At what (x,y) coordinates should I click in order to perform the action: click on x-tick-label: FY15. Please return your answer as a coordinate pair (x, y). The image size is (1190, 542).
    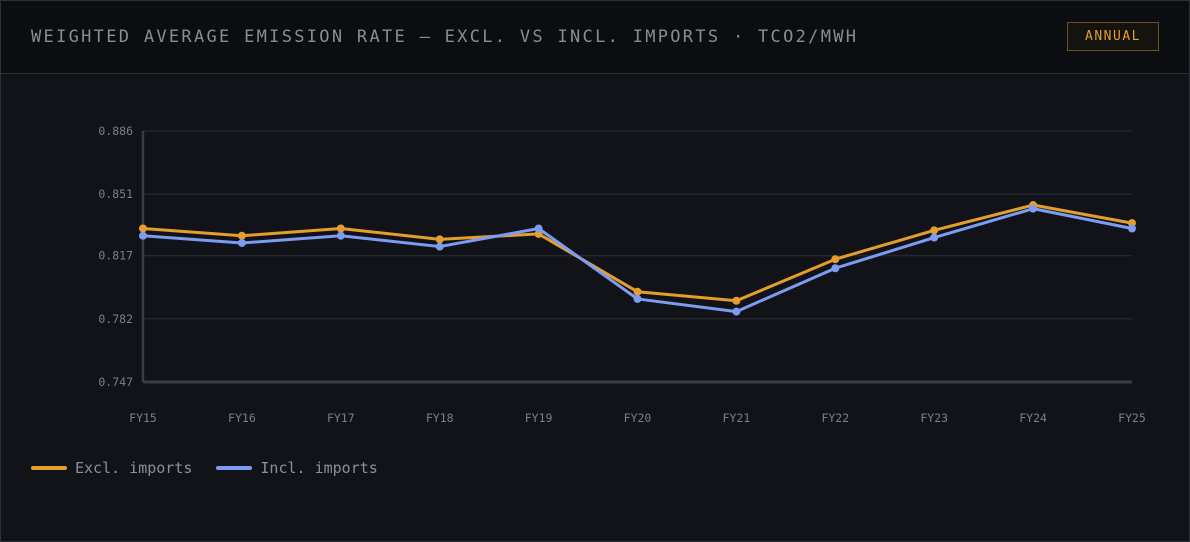
    Looking at the image, I should click on (143, 418).